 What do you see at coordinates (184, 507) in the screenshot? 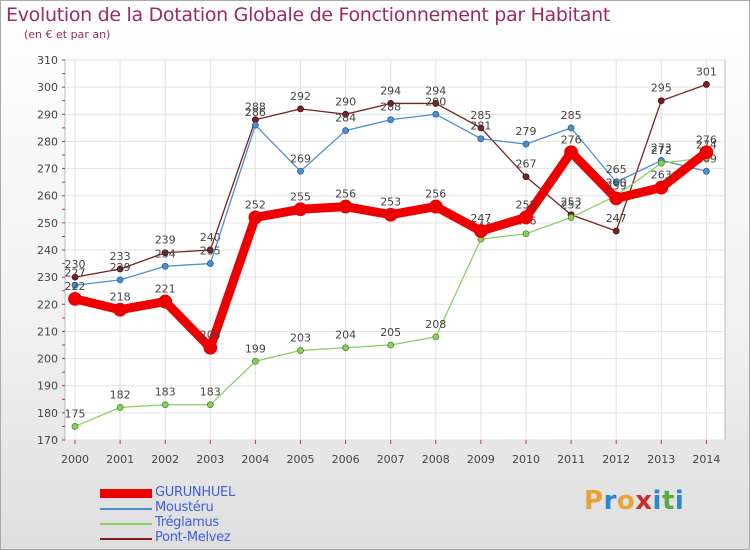
I see `legend-label-moustéru: Moustéru` at bounding box center [184, 507].